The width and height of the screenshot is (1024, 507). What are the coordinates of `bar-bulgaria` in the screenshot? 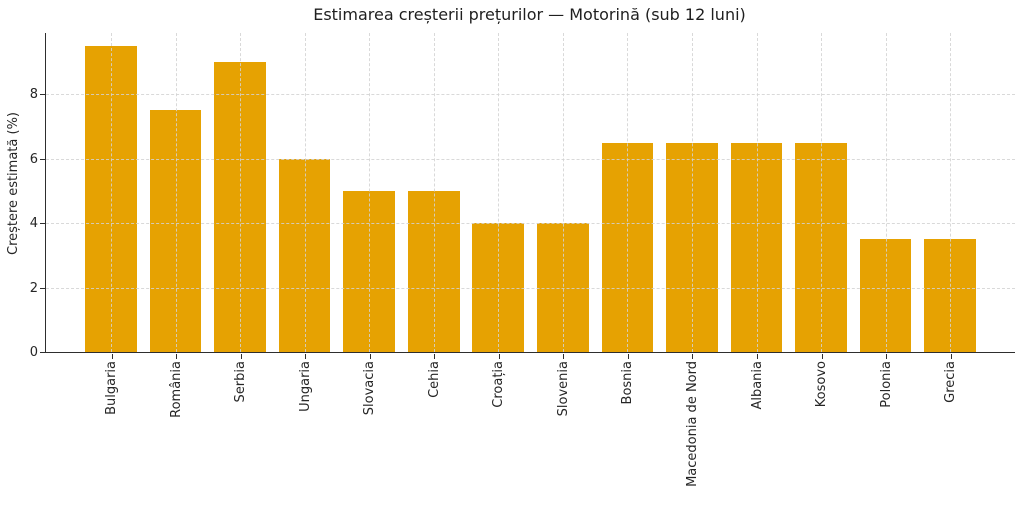 It's located at (111, 198).